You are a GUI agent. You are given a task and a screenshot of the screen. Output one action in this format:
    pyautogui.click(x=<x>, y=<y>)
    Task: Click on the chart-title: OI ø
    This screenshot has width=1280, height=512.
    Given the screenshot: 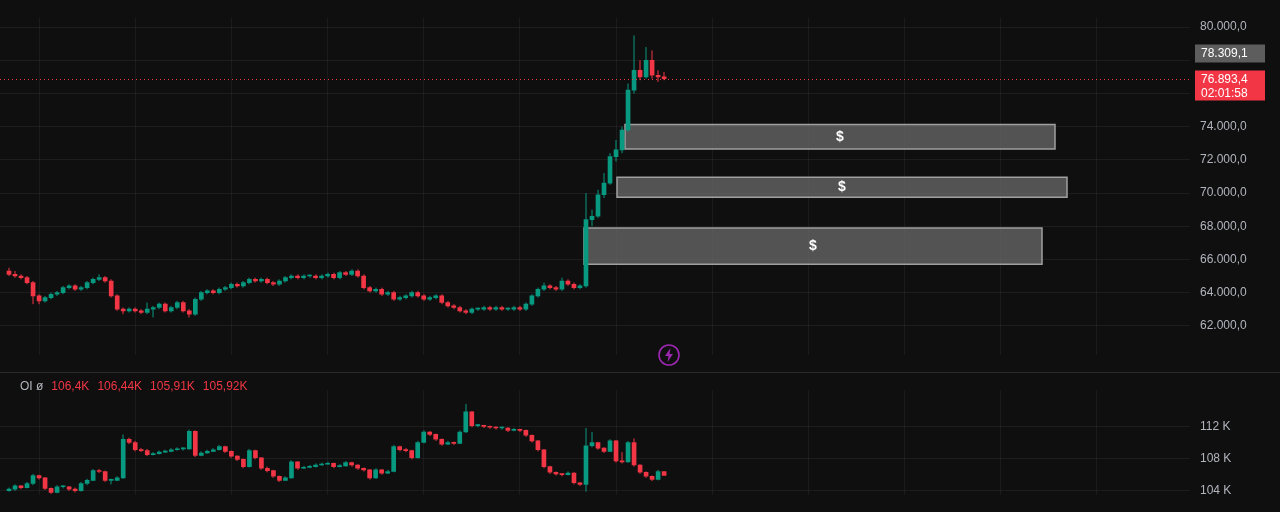 What is the action you would take?
    pyautogui.click(x=32, y=386)
    